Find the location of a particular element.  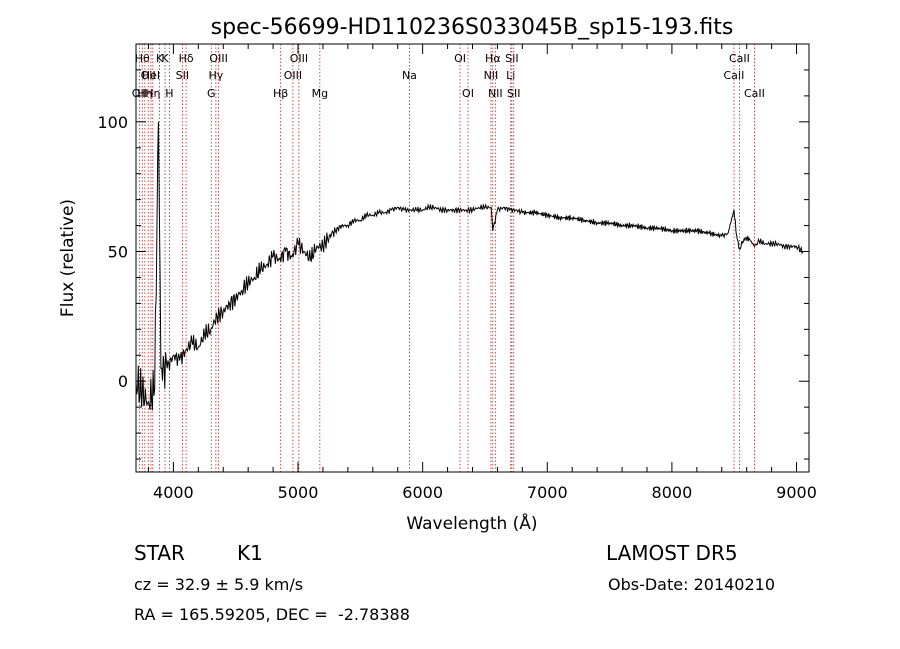

marker-label-17: Mg is located at coordinates (320, 93).